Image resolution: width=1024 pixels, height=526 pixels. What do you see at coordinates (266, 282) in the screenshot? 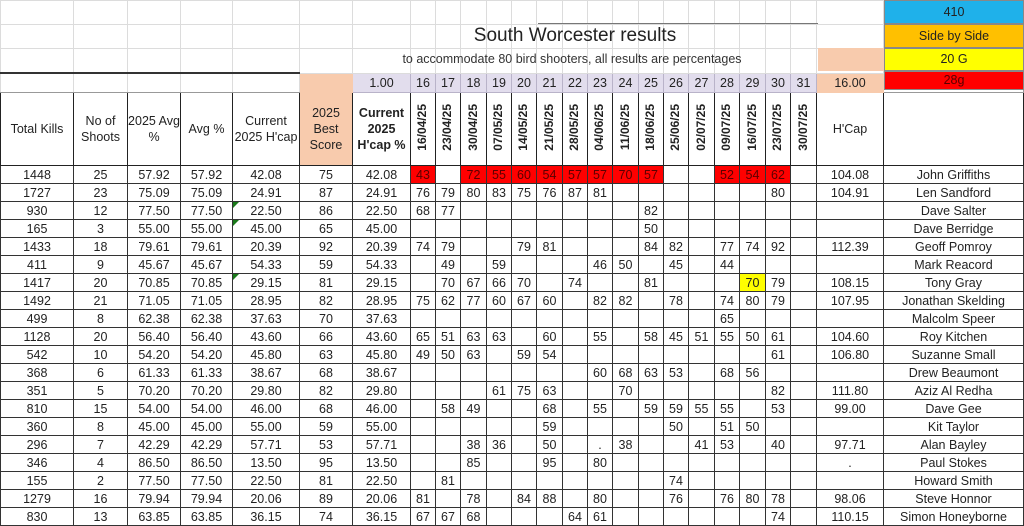
I see `cell-current-hcap: 29.15` at bounding box center [266, 282].